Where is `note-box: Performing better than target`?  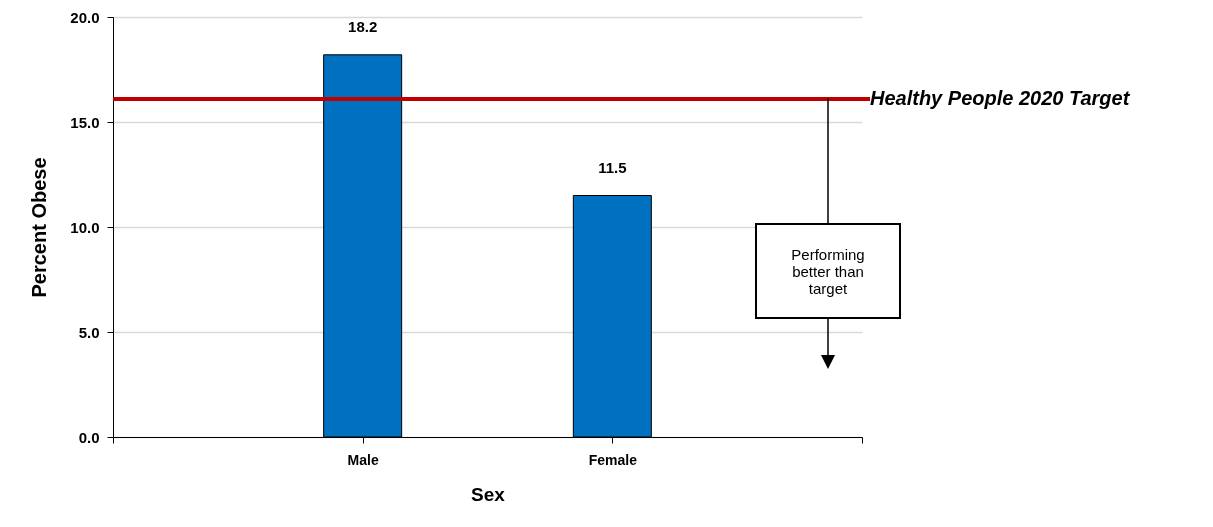 note-box: Performing better than target is located at coordinates (828, 271).